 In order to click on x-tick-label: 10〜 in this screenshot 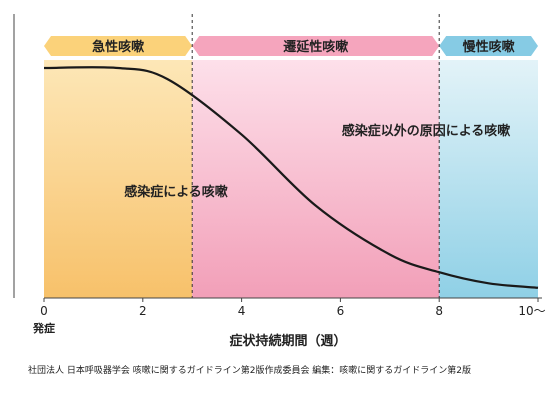, I will do `click(531, 311)`.